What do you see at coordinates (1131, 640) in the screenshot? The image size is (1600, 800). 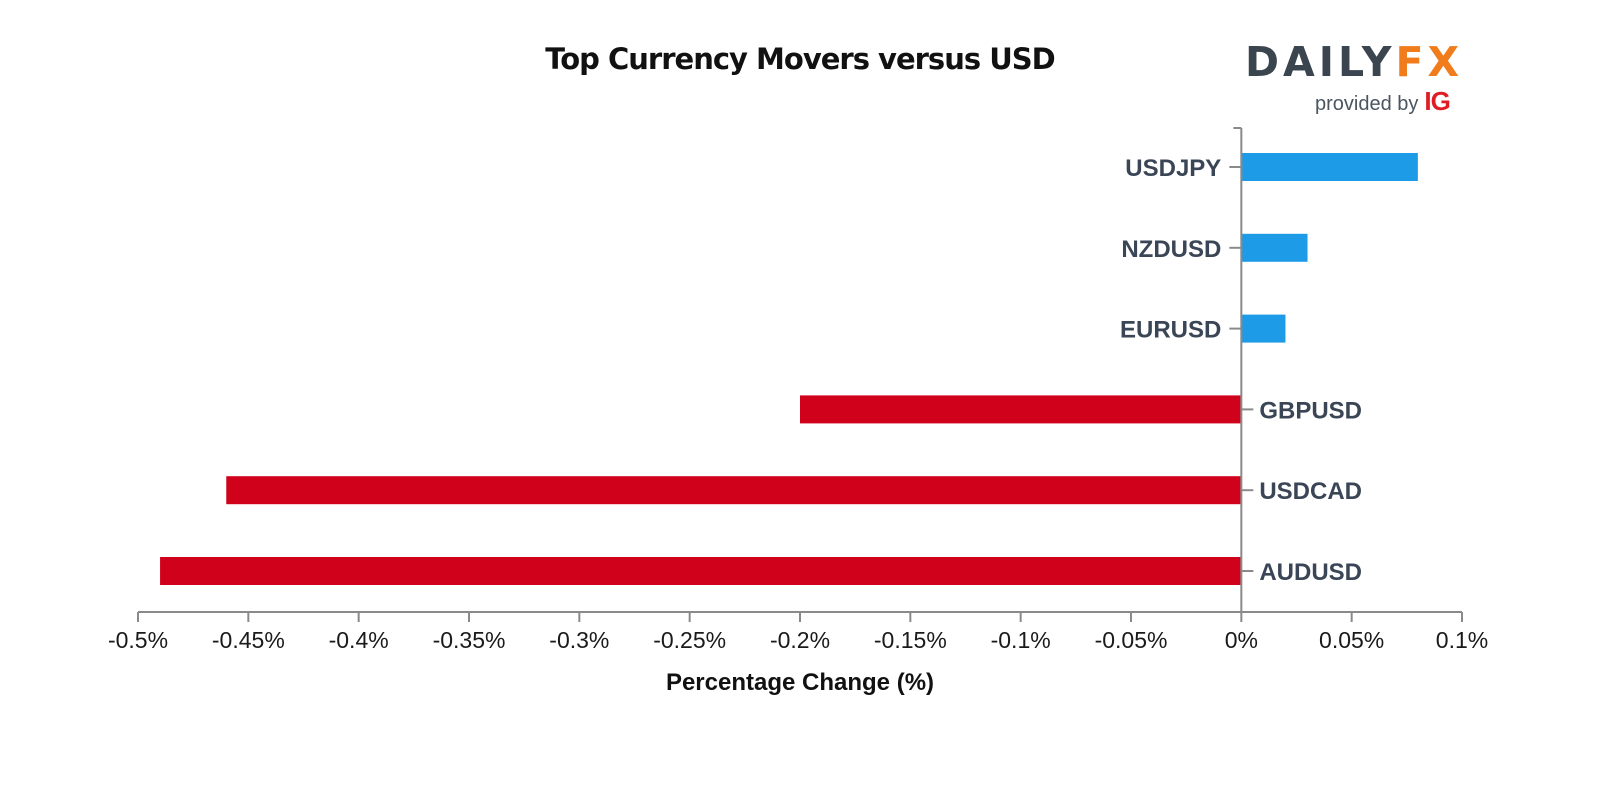 I see `x-tick-label: -0.05%` at bounding box center [1131, 640].